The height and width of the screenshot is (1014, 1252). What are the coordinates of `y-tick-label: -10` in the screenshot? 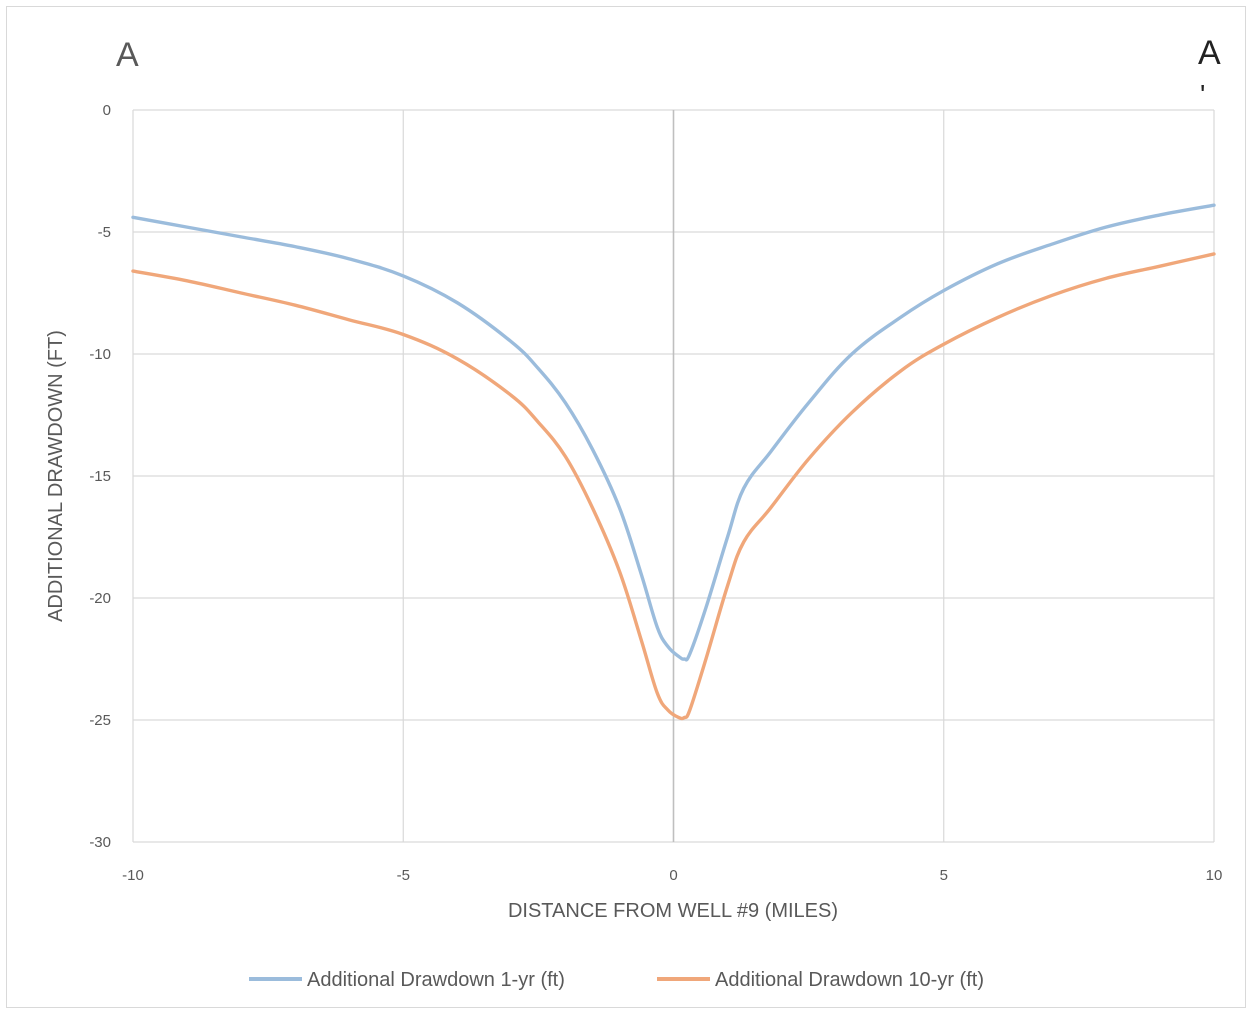 It's located at (100, 354).